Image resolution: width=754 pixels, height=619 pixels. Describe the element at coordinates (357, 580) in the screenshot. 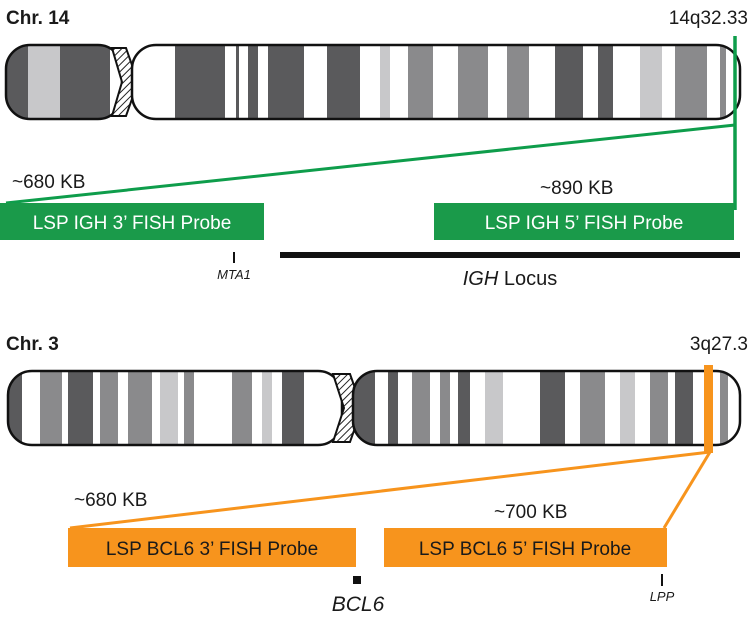

I see `bcl6-marker` at that location.